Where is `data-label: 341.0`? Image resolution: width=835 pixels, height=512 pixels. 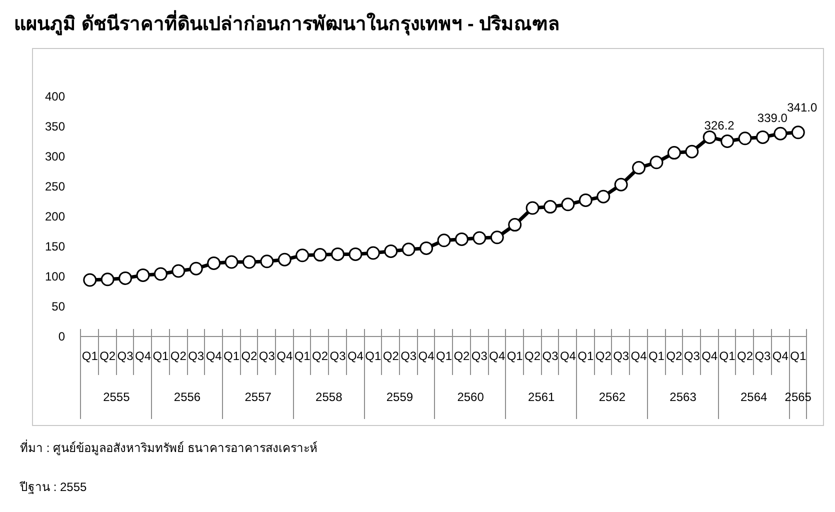
data-label: 341.0 is located at coordinates (802, 107).